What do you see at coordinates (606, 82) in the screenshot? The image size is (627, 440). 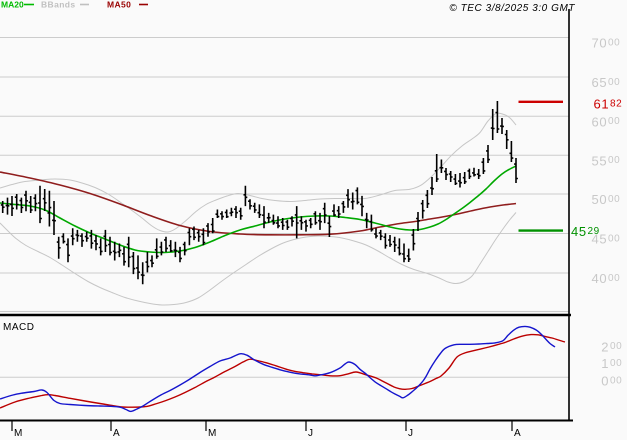 I see `svg-text: 6500` at bounding box center [606, 82].